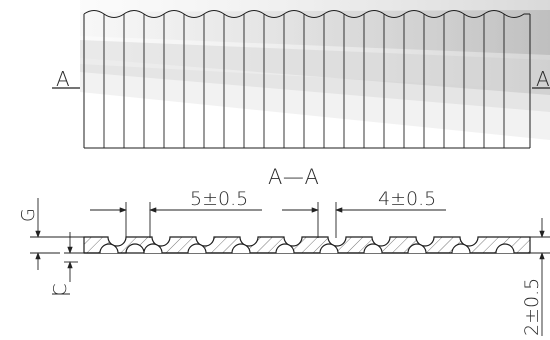 The height and width of the screenshot is (340, 550). I want to click on label-g: G, so click(28, 215).